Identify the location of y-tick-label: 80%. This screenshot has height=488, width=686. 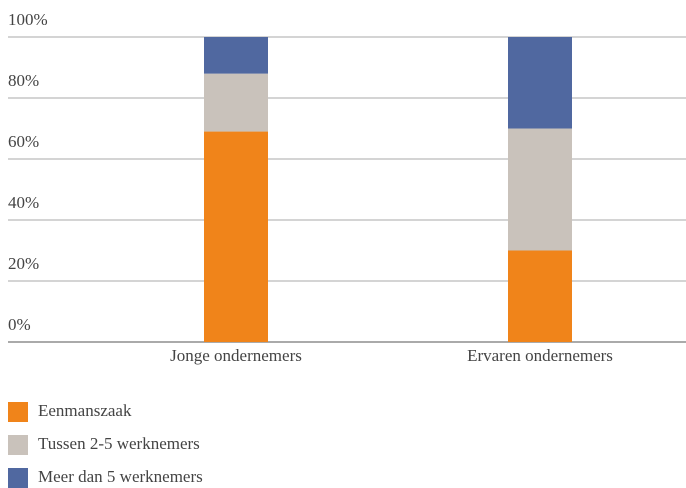
(23, 80).